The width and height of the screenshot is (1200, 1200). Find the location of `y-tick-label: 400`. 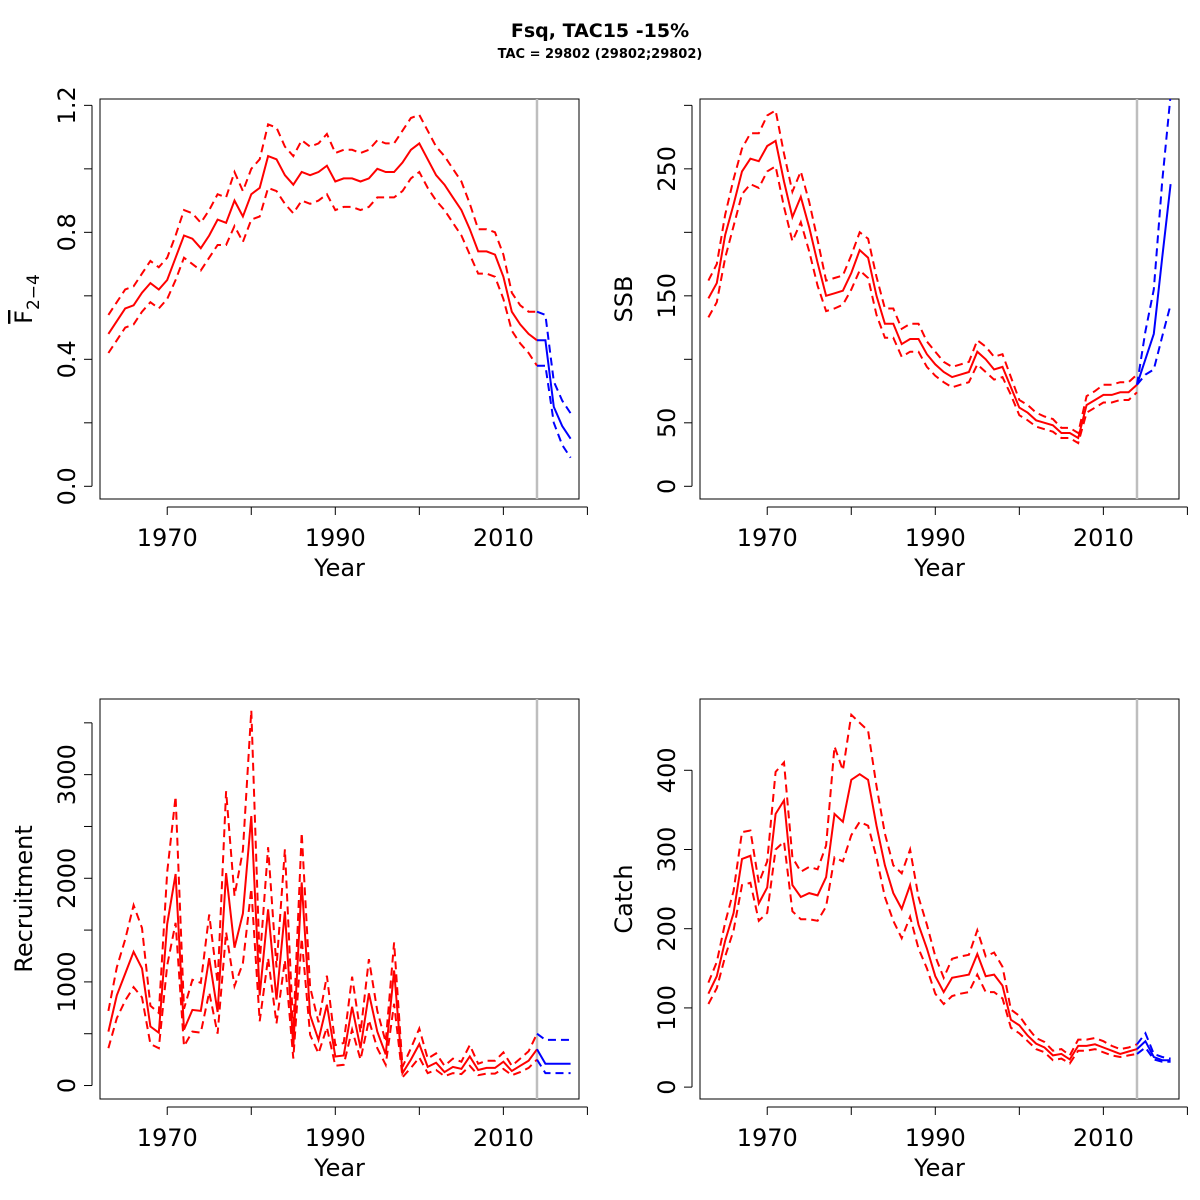

y-tick-label: 400 is located at coordinates (667, 770).